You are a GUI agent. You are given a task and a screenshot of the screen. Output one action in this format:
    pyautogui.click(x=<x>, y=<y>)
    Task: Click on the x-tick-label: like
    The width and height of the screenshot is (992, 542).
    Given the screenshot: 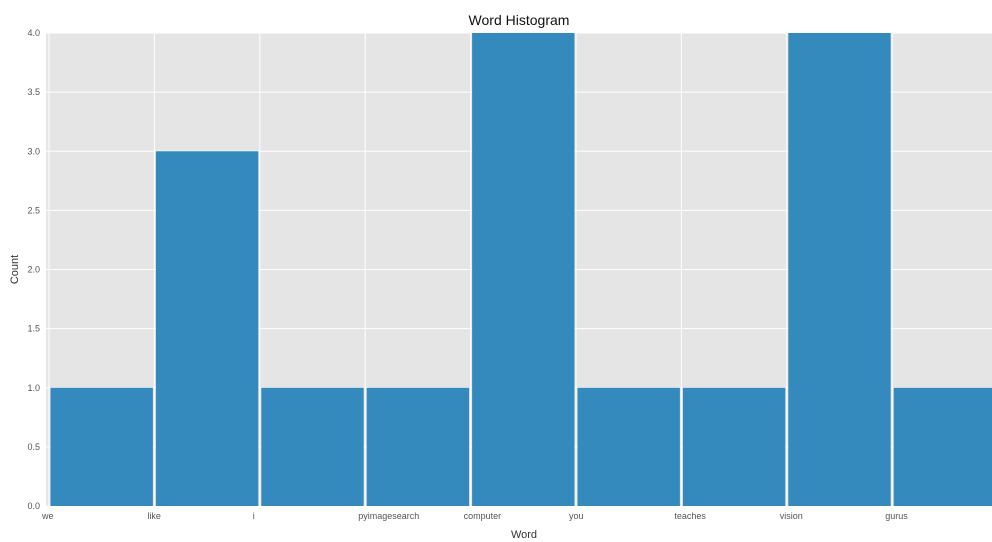 What is the action you would take?
    pyautogui.click(x=154, y=516)
    